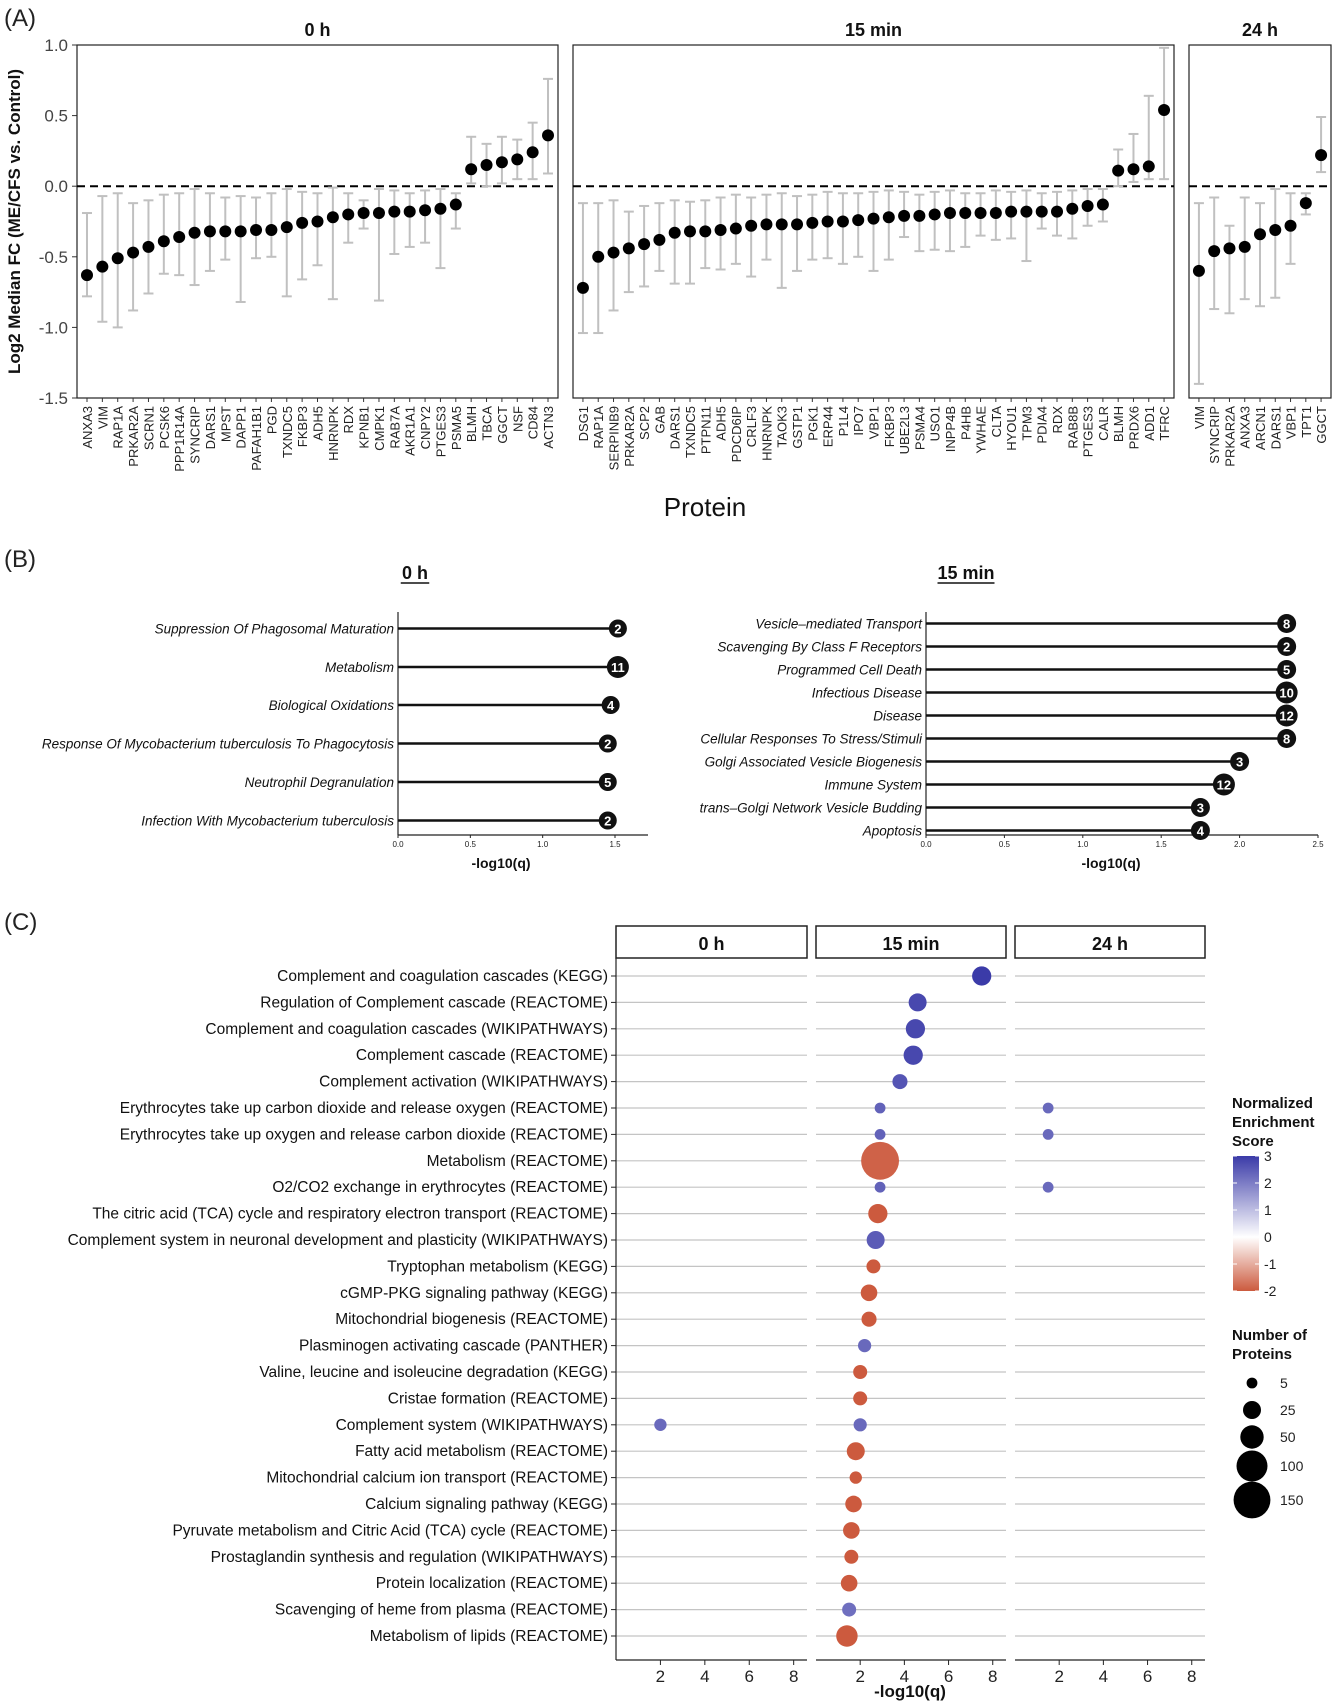 The width and height of the screenshot is (1333, 1701). What do you see at coordinates (1246, 1223) in the screenshot?
I see `color-scale-bar` at bounding box center [1246, 1223].